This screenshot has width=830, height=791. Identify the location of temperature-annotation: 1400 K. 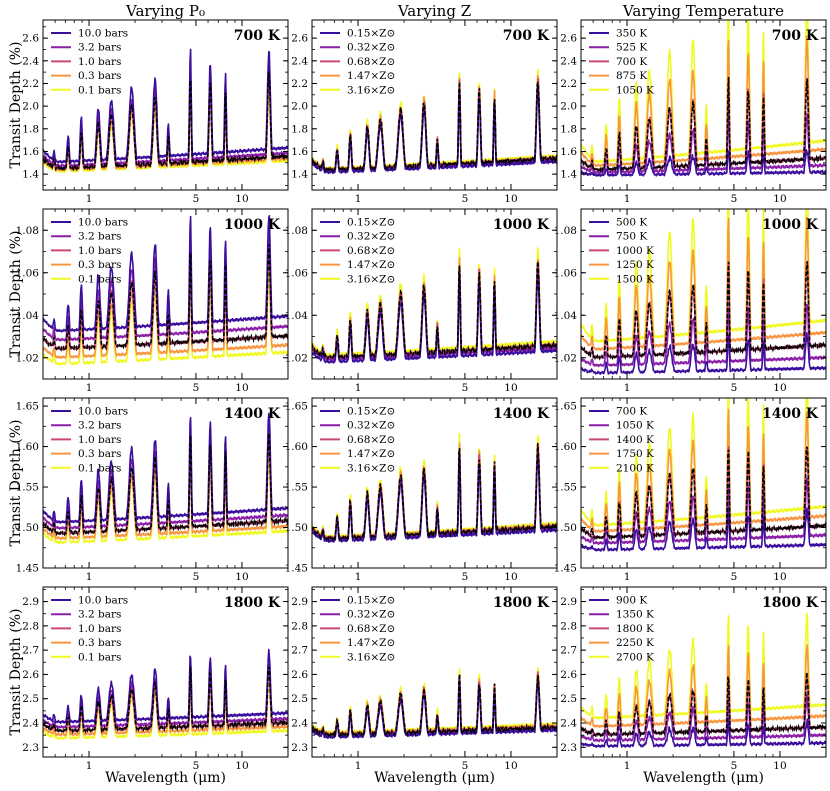
(521, 414).